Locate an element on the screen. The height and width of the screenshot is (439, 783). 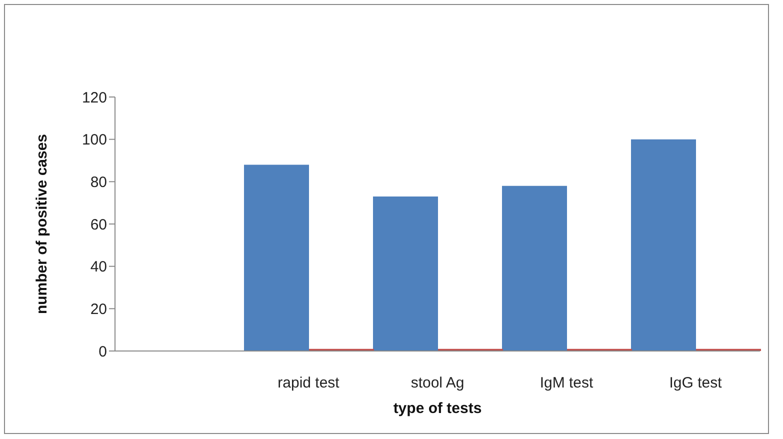
y-tick-label: 0 is located at coordinates (102, 351).